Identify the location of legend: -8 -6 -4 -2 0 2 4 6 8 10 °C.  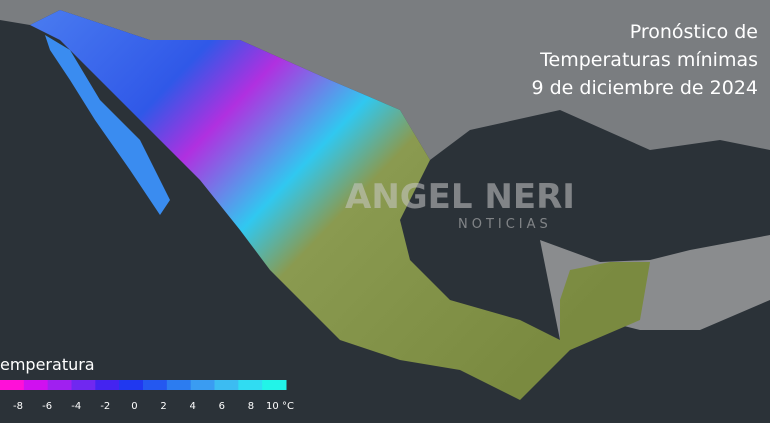
(147, 396).